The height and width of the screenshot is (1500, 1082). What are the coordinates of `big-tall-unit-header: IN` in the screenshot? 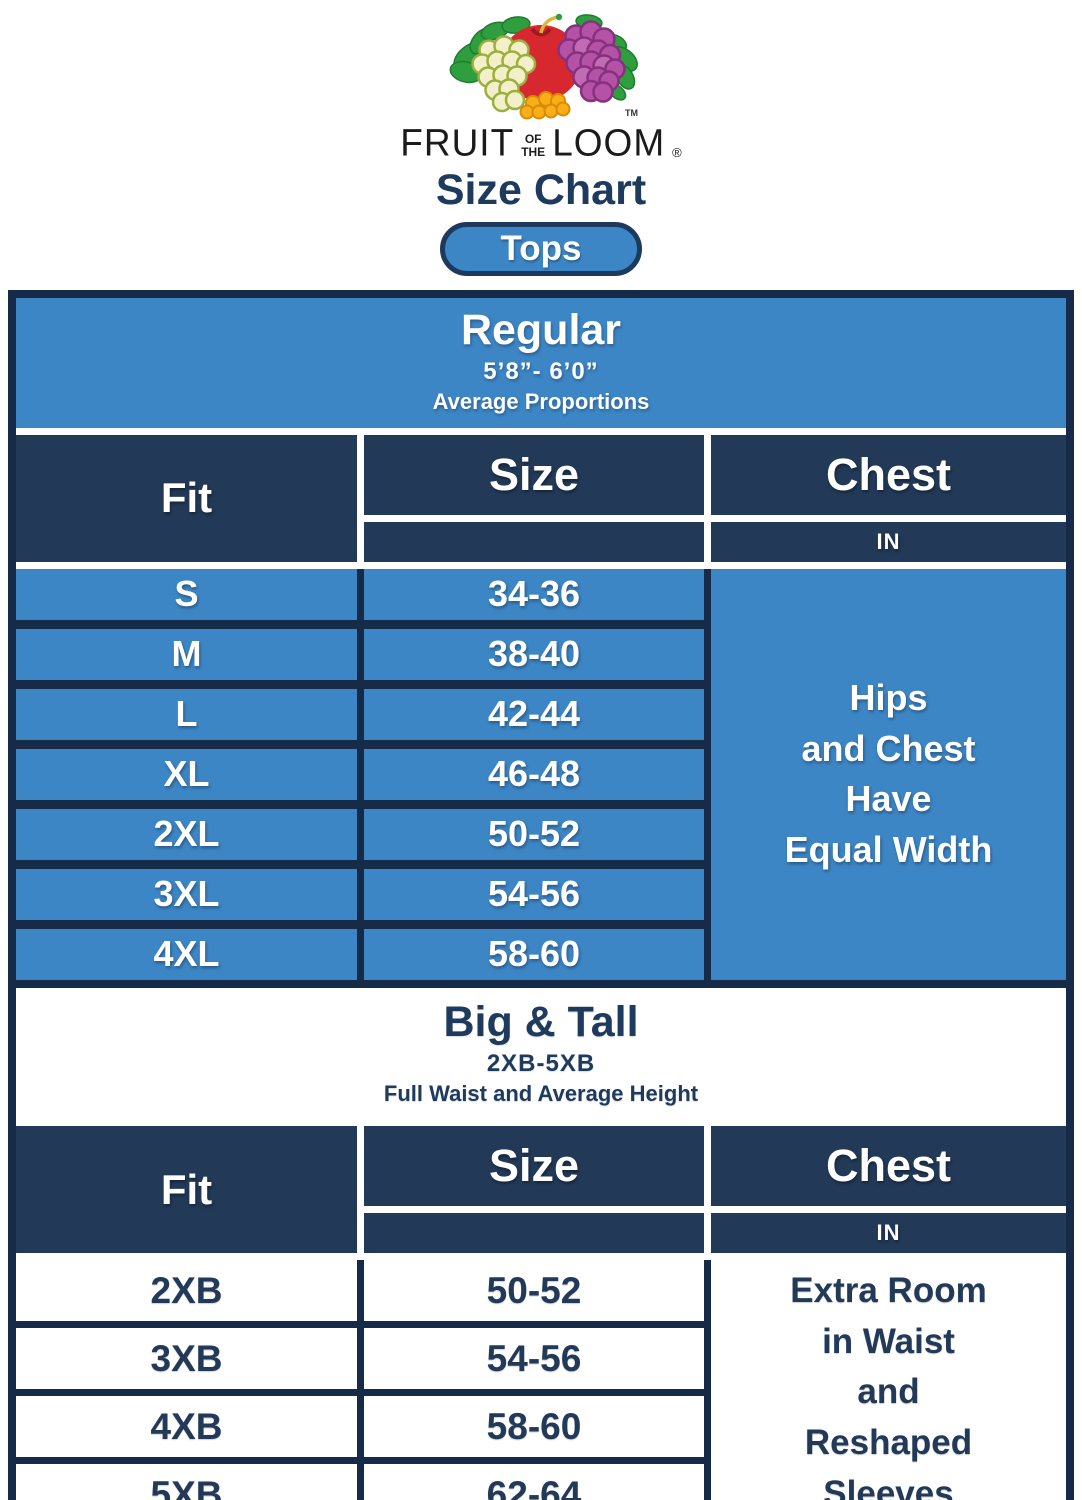 It's located at (888, 1233).